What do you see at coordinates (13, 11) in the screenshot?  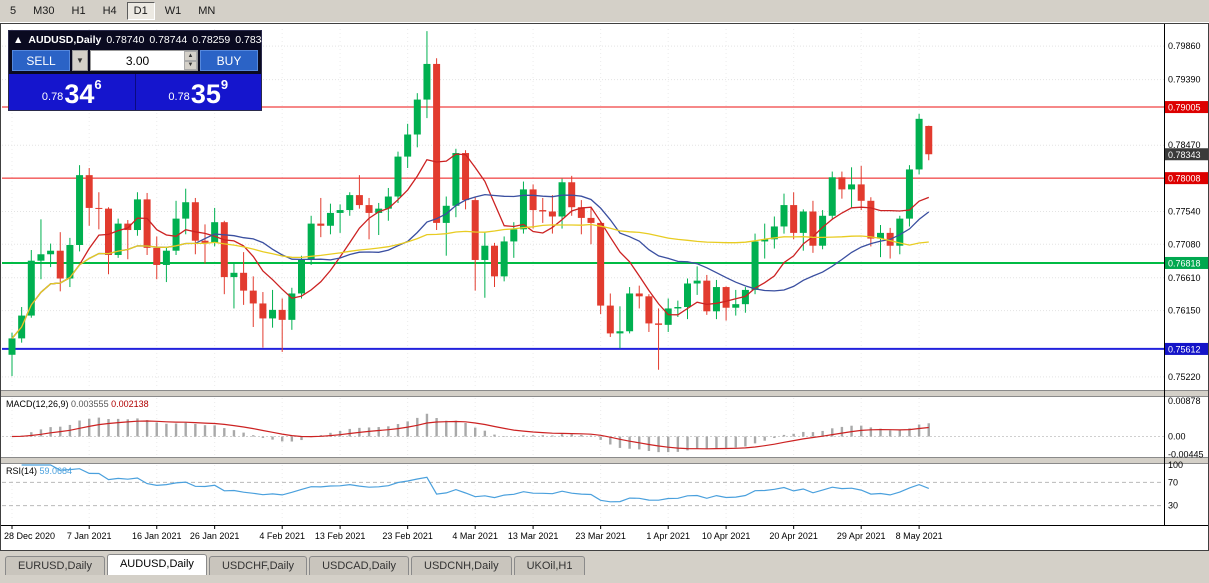 I see `timeframe-button-5: 5` at bounding box center [13, 11].